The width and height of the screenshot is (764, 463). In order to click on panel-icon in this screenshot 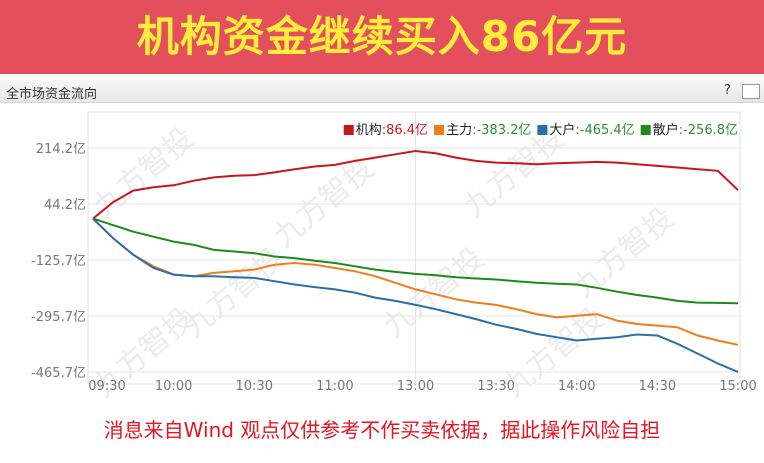, I will do `click(751, 91)`.